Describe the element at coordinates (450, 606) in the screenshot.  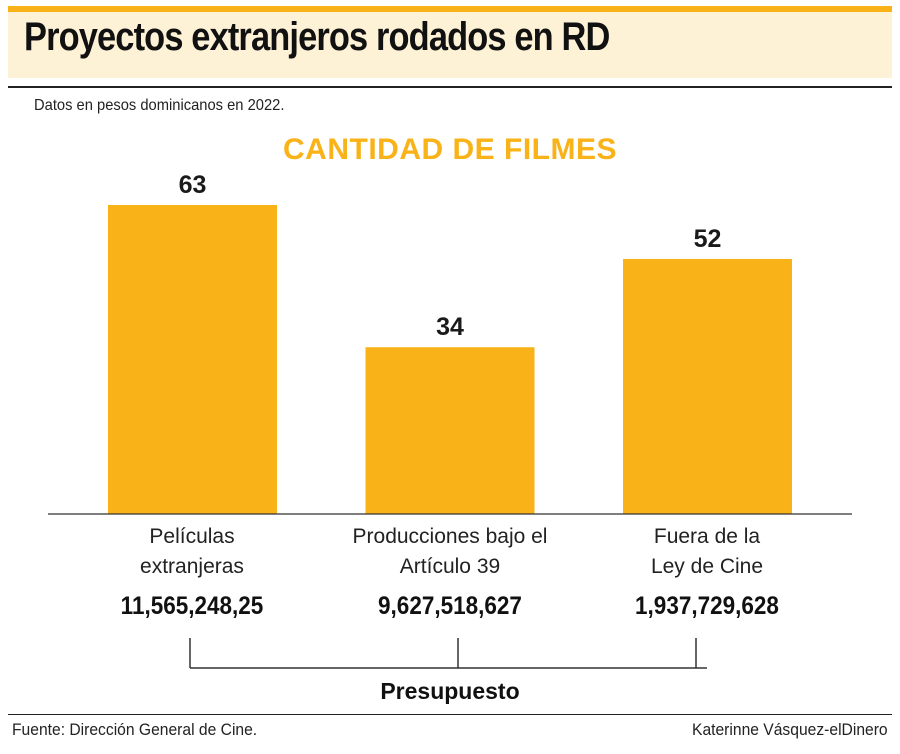
I see `budget-value-articulo-39: 9,627,518,627` at that location.